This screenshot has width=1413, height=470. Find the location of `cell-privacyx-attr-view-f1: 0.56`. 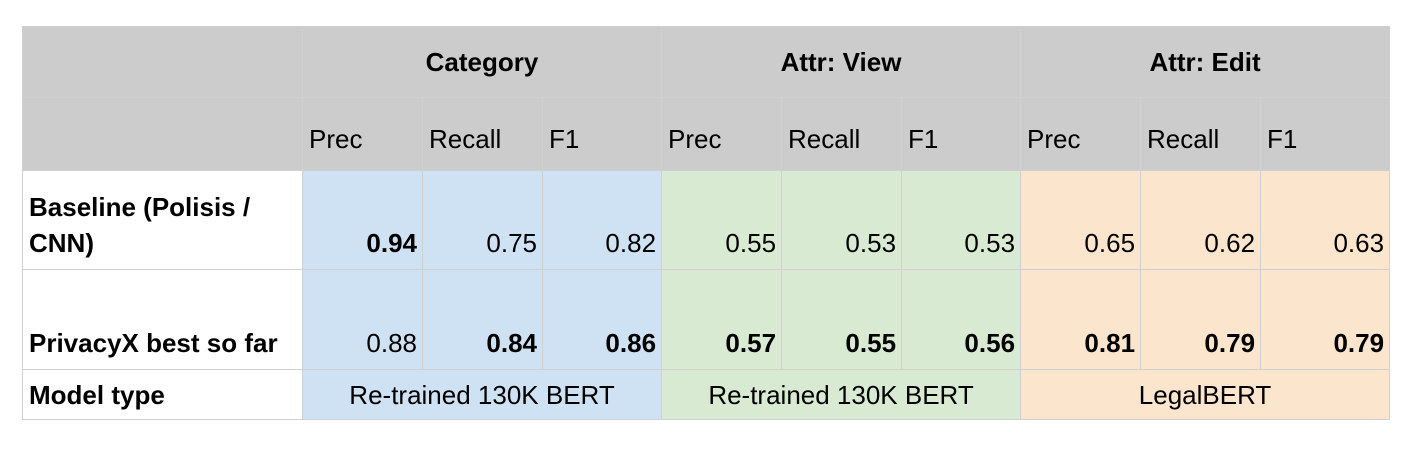

cell-privacyx-attr-view-f1: 0.56 is located at coordinates (961, 319).